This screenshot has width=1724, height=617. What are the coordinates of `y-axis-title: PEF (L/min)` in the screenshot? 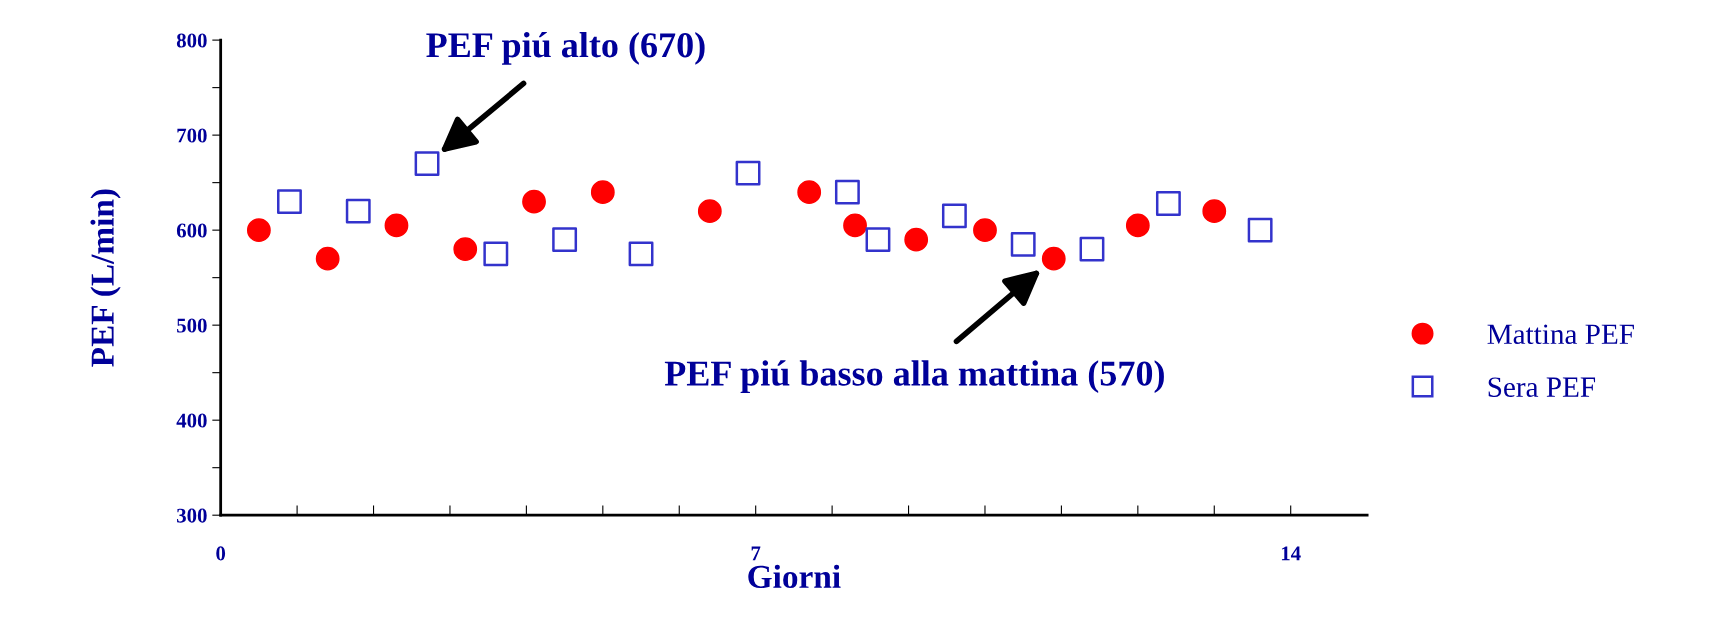 It's located at (105, 278).